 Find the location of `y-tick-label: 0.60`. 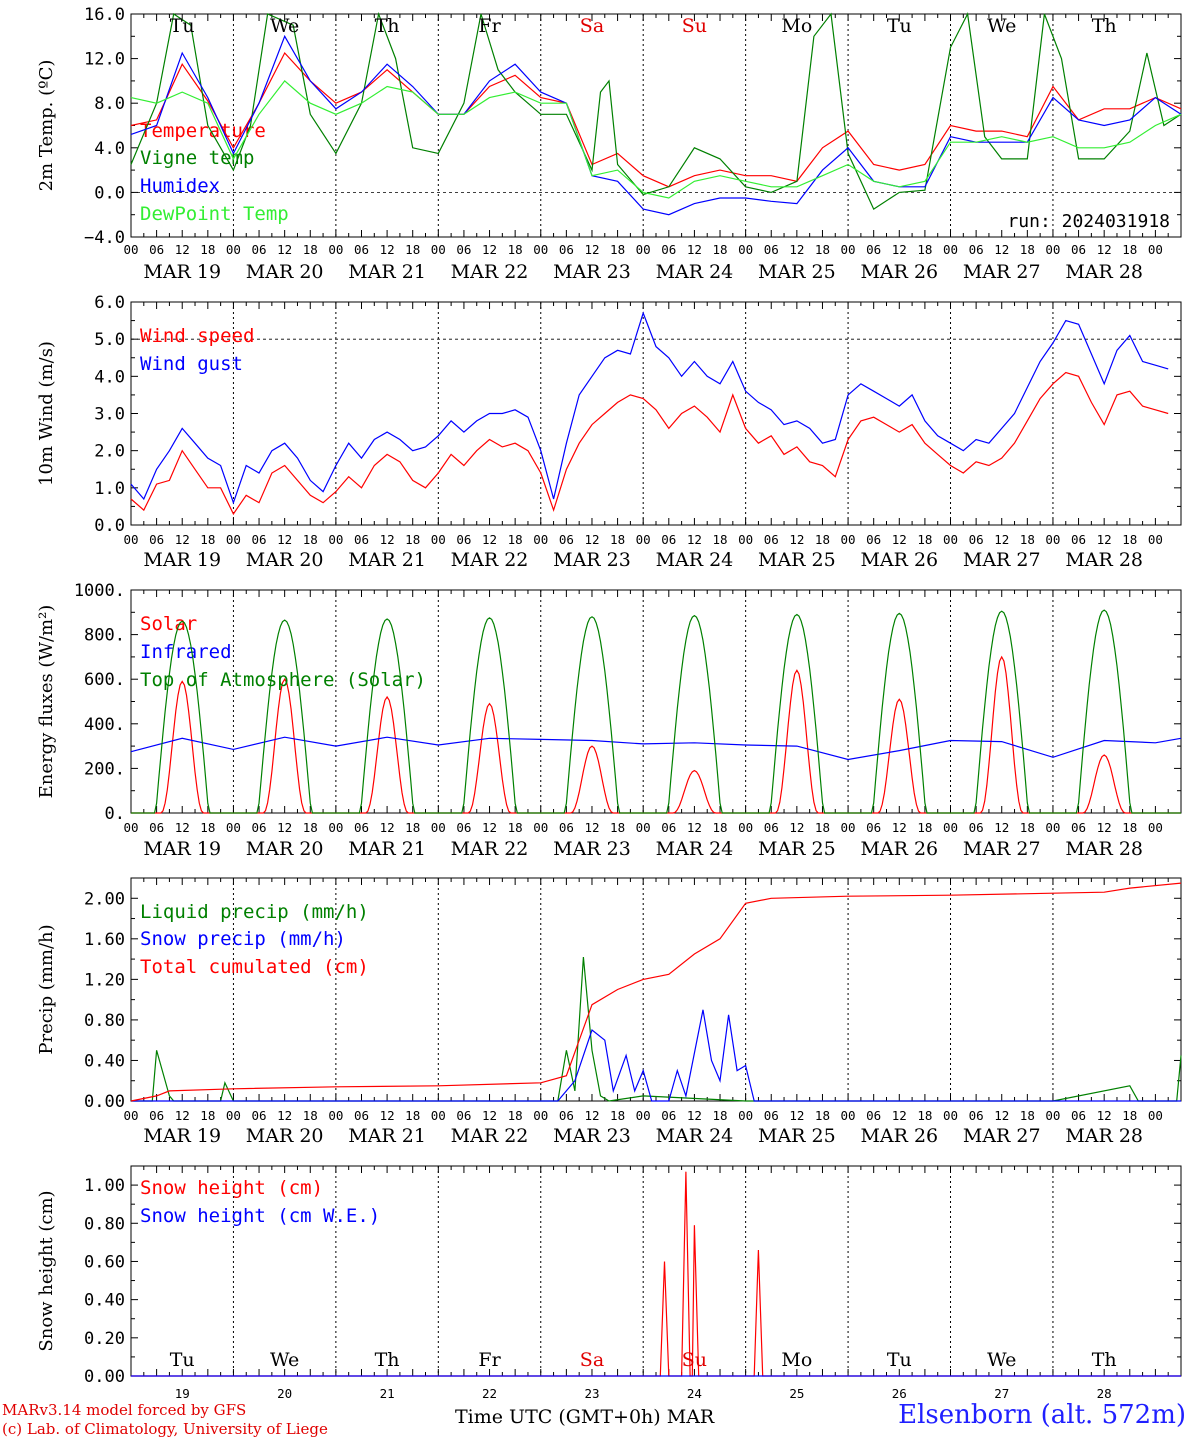

y-tick-label: 0.60 is located at coordinates (104, 1262).